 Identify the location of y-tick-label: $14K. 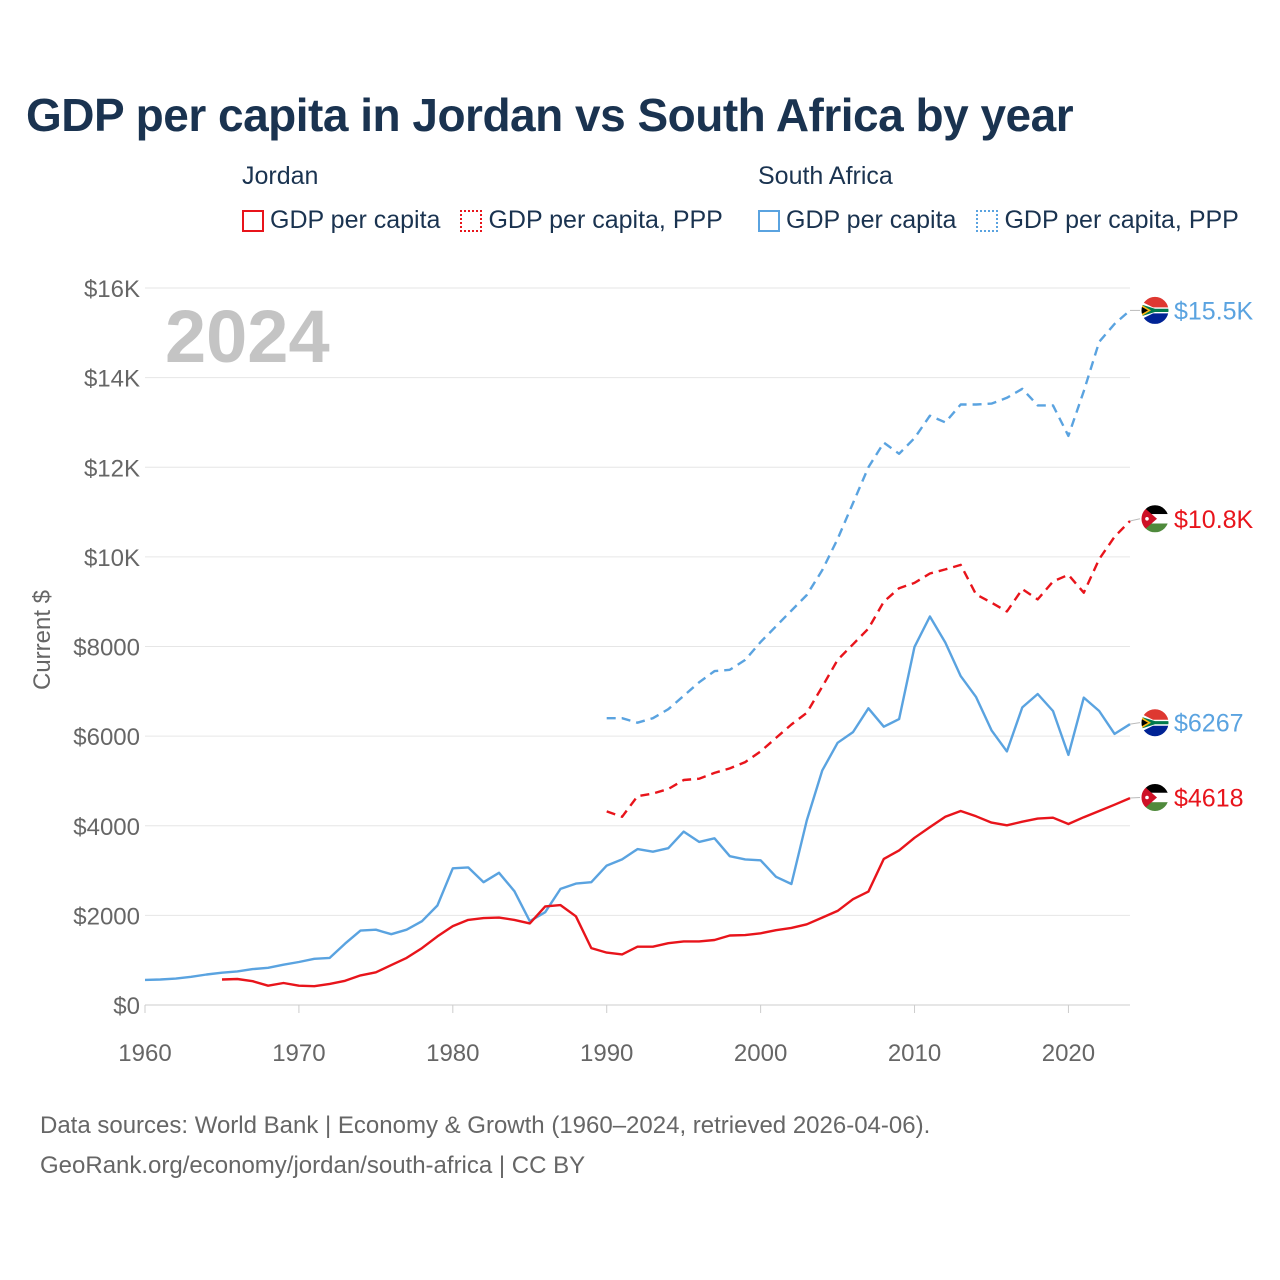
(112, 379).